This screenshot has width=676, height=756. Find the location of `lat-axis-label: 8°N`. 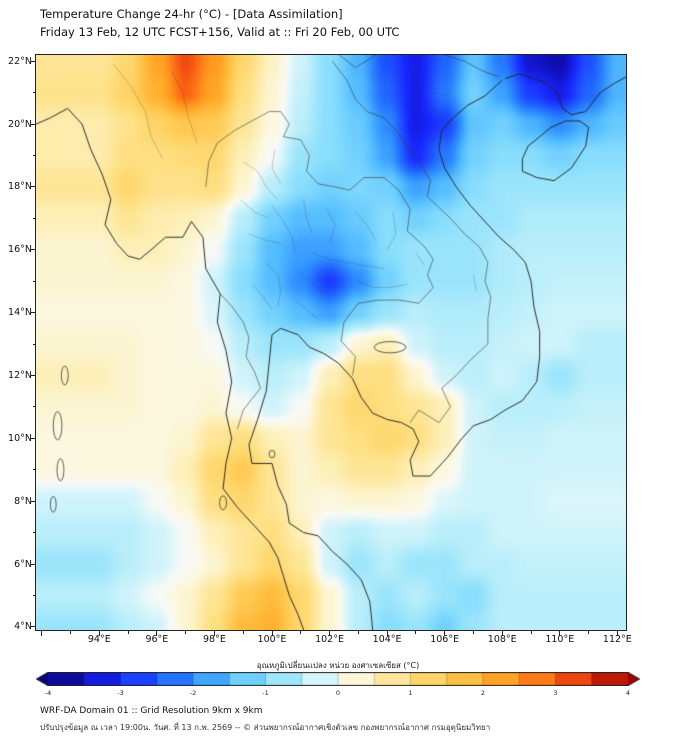

lat-axis-label: 8°N is located at coordinates (23, 501).